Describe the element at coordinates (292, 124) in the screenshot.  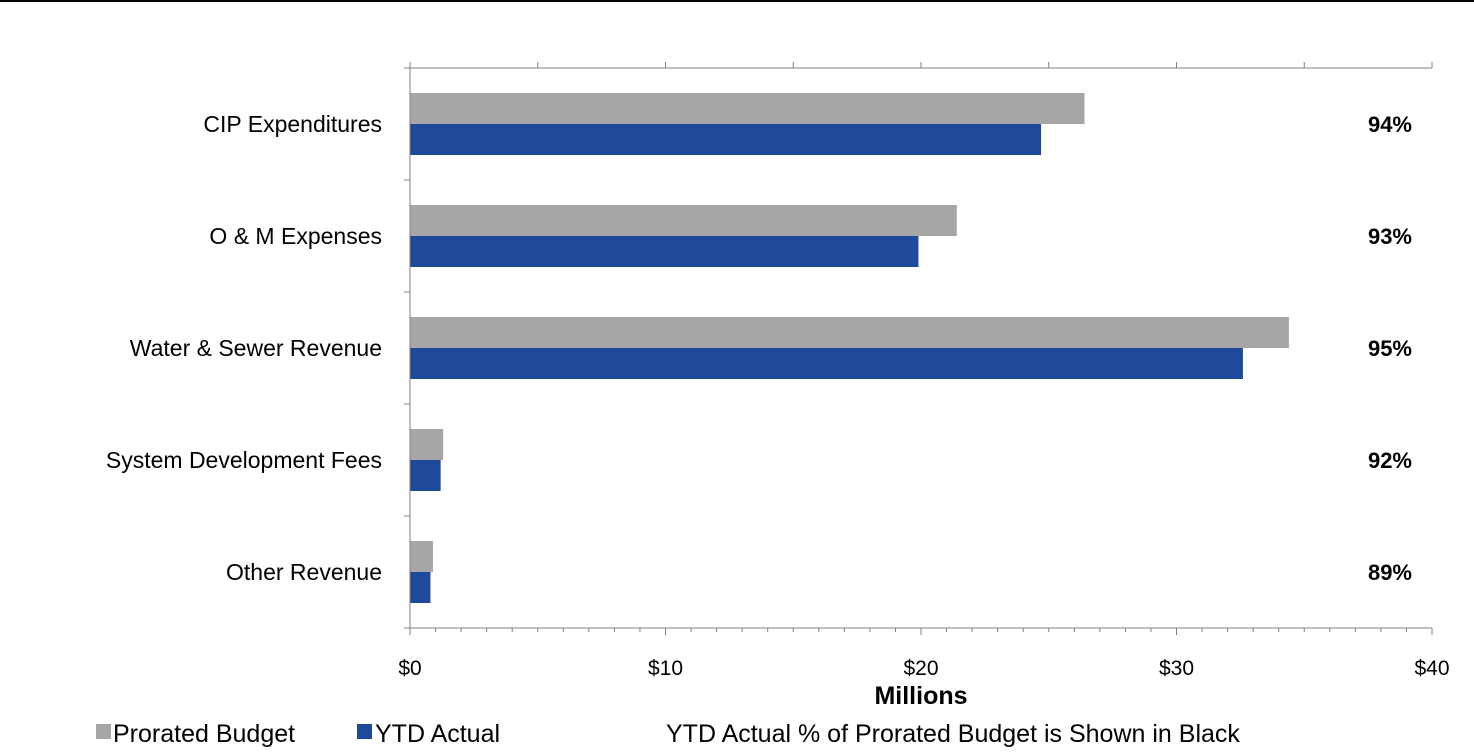
I see `category-label-cip-expenditures: CIP Expenditures` at that location.